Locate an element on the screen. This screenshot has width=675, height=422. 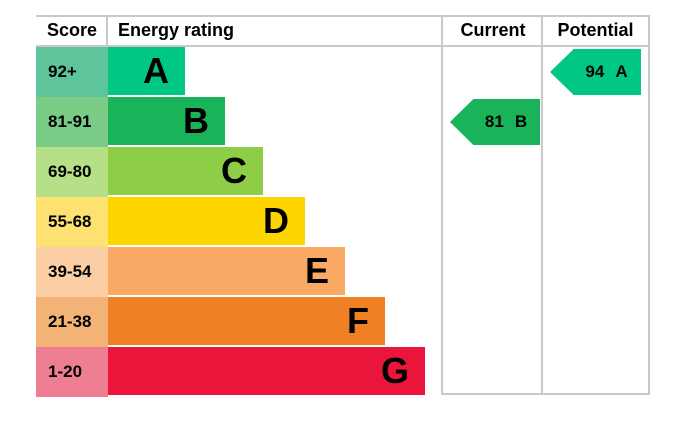
band-letter-a: A is located at coordinates (156, 70).